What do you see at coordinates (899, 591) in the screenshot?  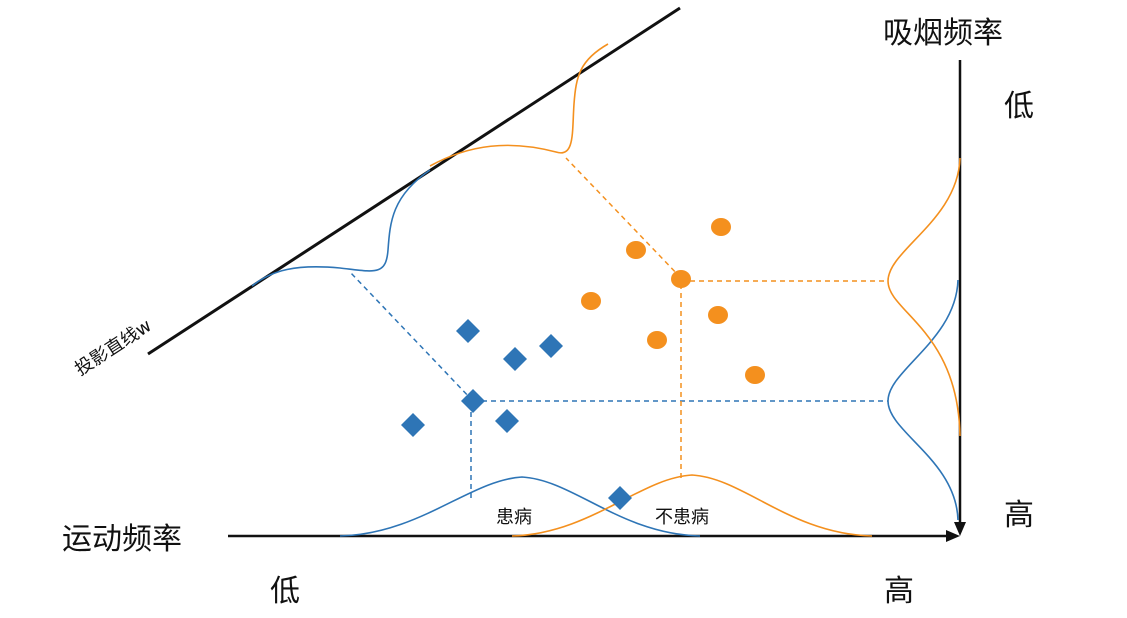 I see `x-axis-high-label: 高` at bounding box center [899, 591].